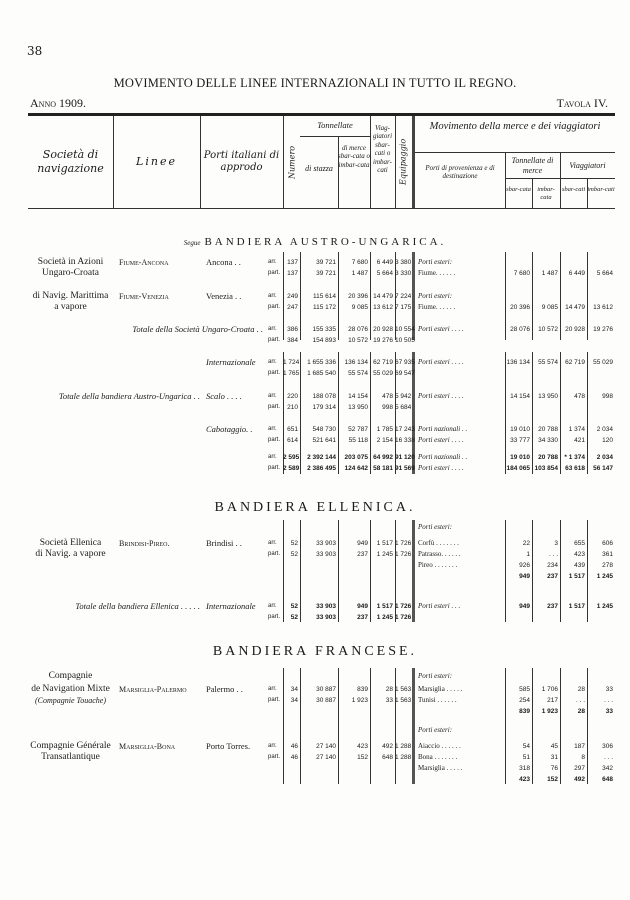  Describe the element at coordinates (359, 307) in the screenshot. I see `cell-merce: 9 085` at that location.